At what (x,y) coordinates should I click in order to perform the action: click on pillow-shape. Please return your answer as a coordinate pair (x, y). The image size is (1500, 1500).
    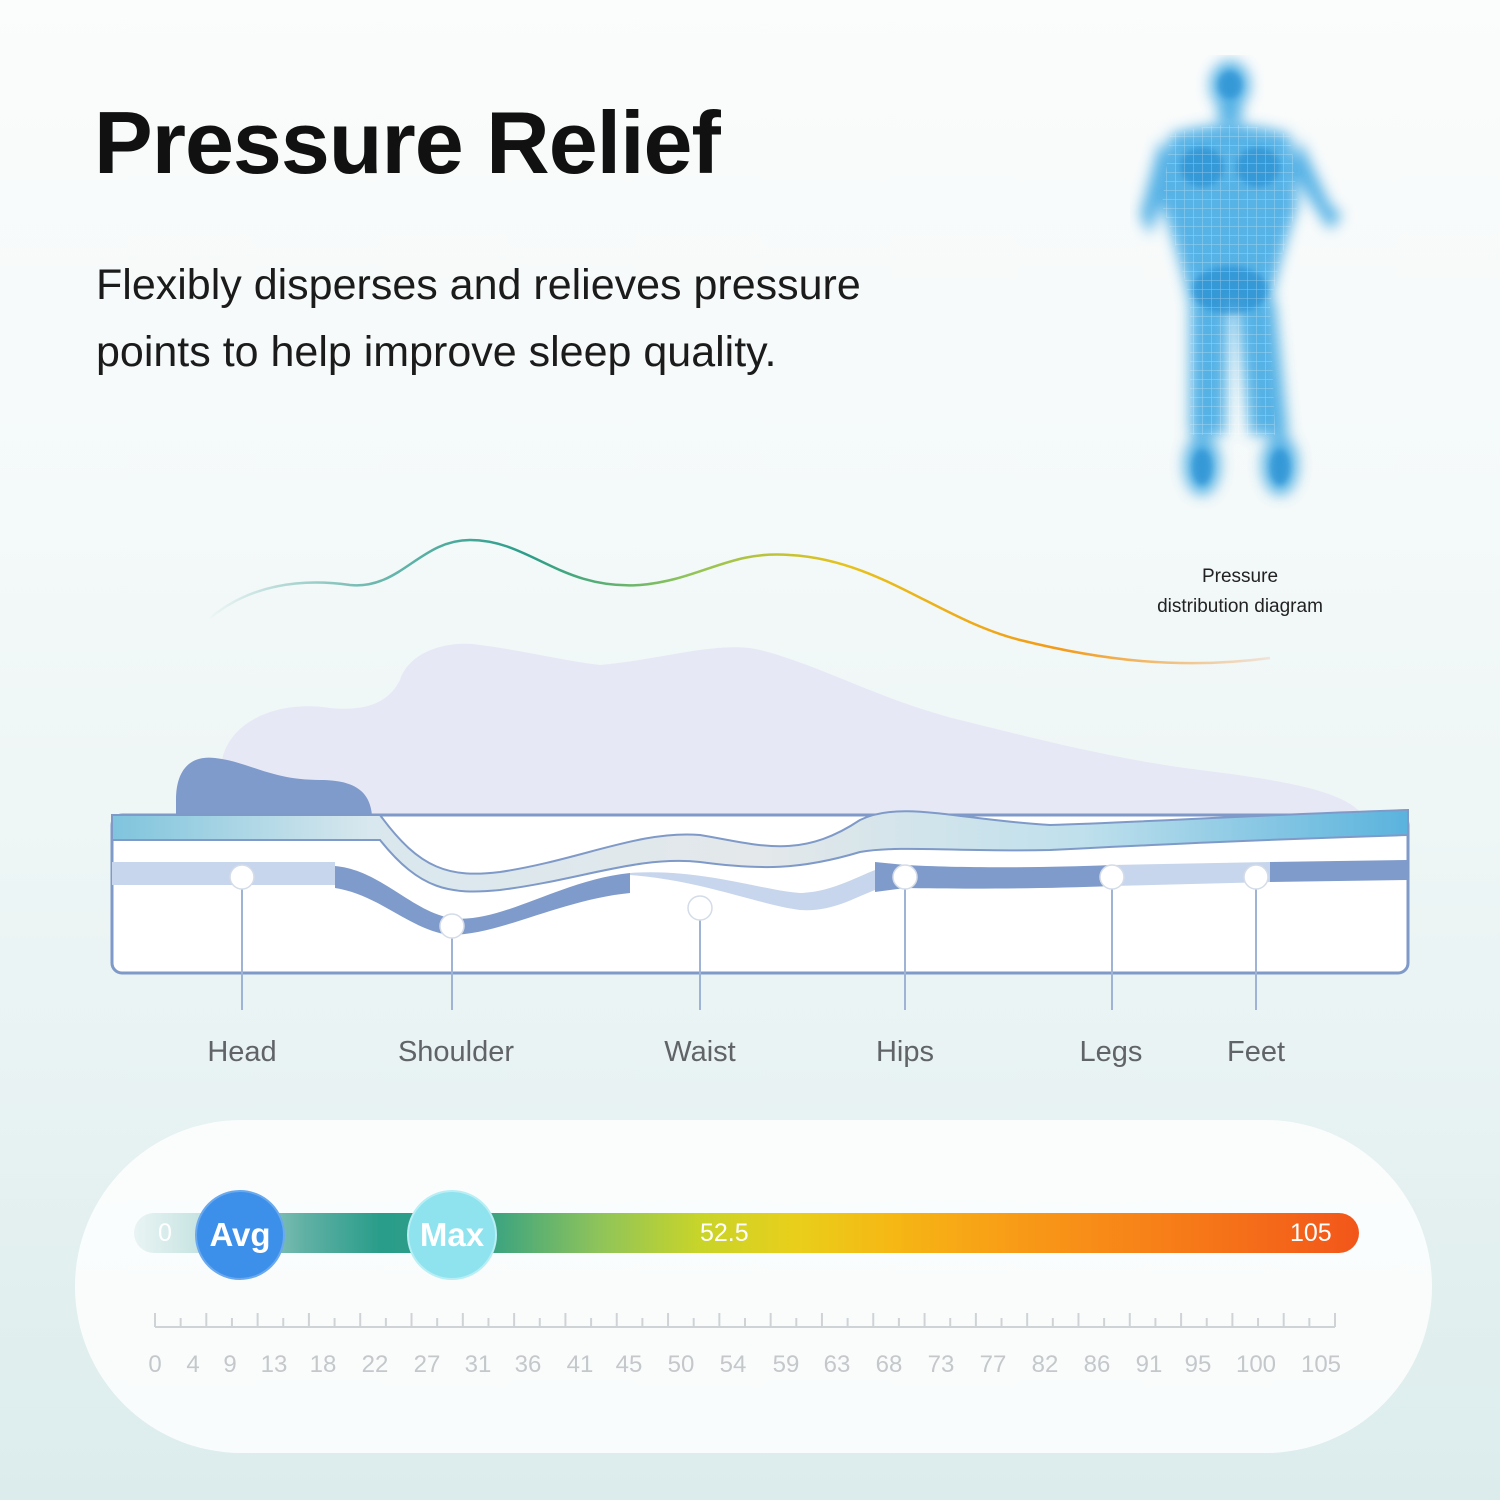
    Looking at the image, I should click on (274, 793).